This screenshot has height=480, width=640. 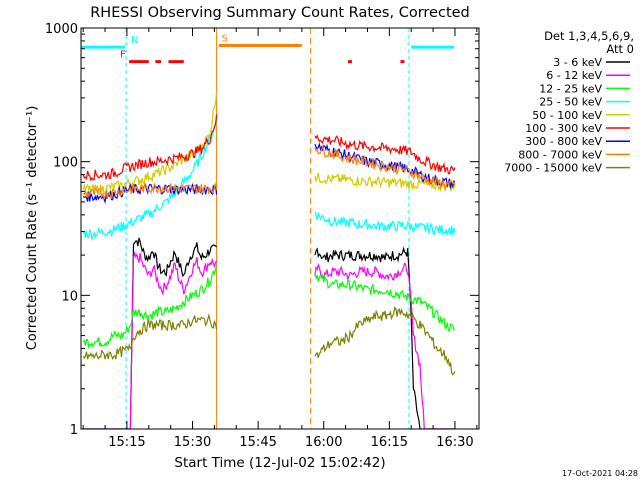 I want to click on night-label: N, so click(x=134, y=40).